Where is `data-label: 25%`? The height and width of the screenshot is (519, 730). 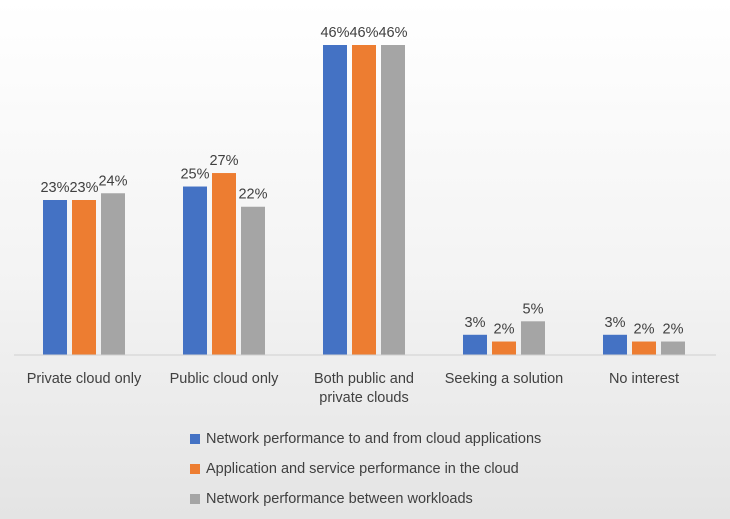 data-label: 25% is located at coordinates (194, 175).